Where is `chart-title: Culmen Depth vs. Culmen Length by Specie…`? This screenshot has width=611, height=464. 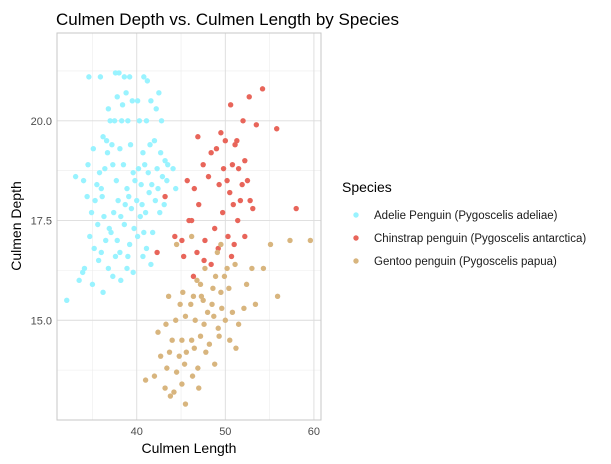 chart-title: Culmen Depth vs. Culmen Length by Specie… is located at coordinates (227, 19).